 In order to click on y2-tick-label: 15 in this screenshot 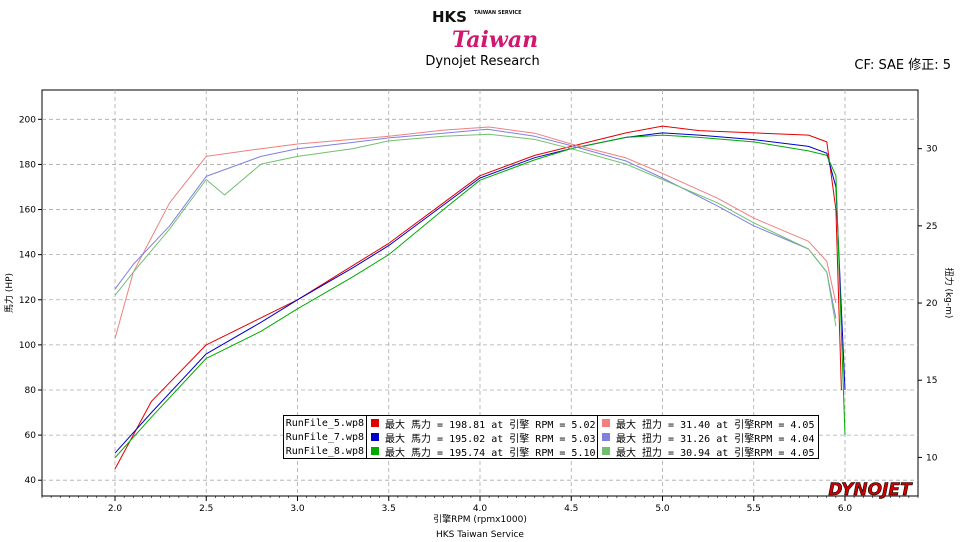, I will do `click(931, 381)`.